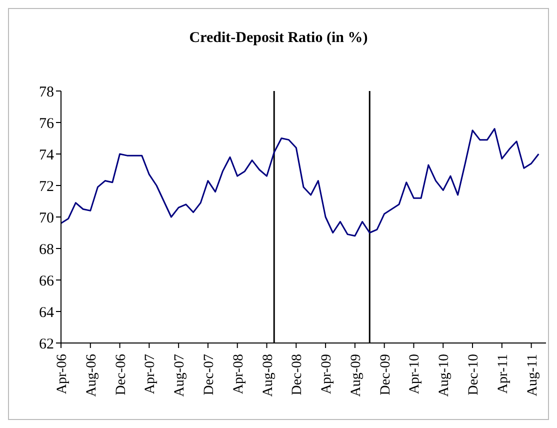 Image resolution: width=557 pixels, height=428 pixels. I want to click on x-tick-label: Aug-11, so click(532, 375).